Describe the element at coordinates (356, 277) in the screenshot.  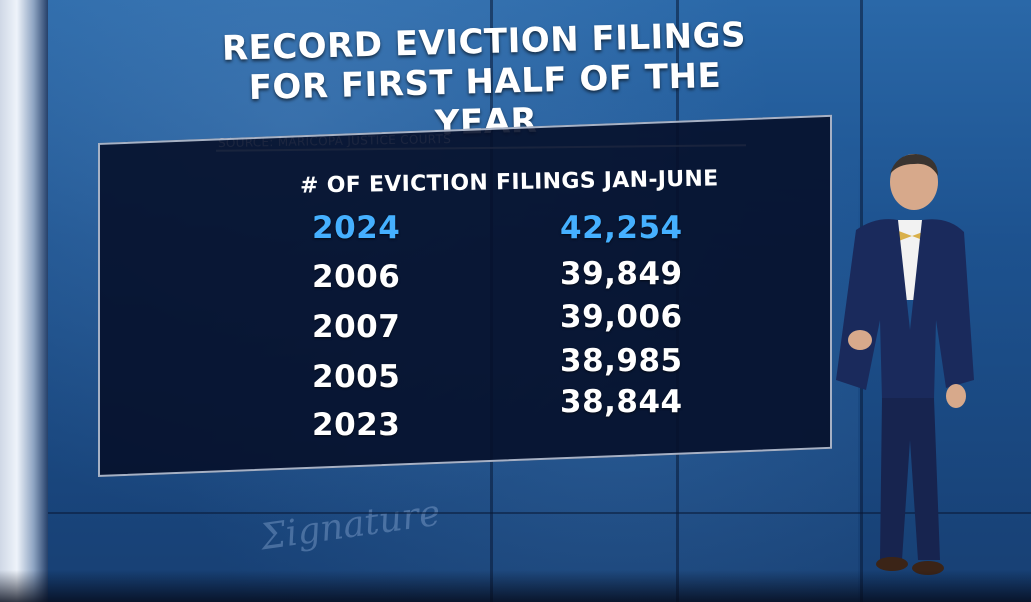
I see `row-year: 2006` at that location.